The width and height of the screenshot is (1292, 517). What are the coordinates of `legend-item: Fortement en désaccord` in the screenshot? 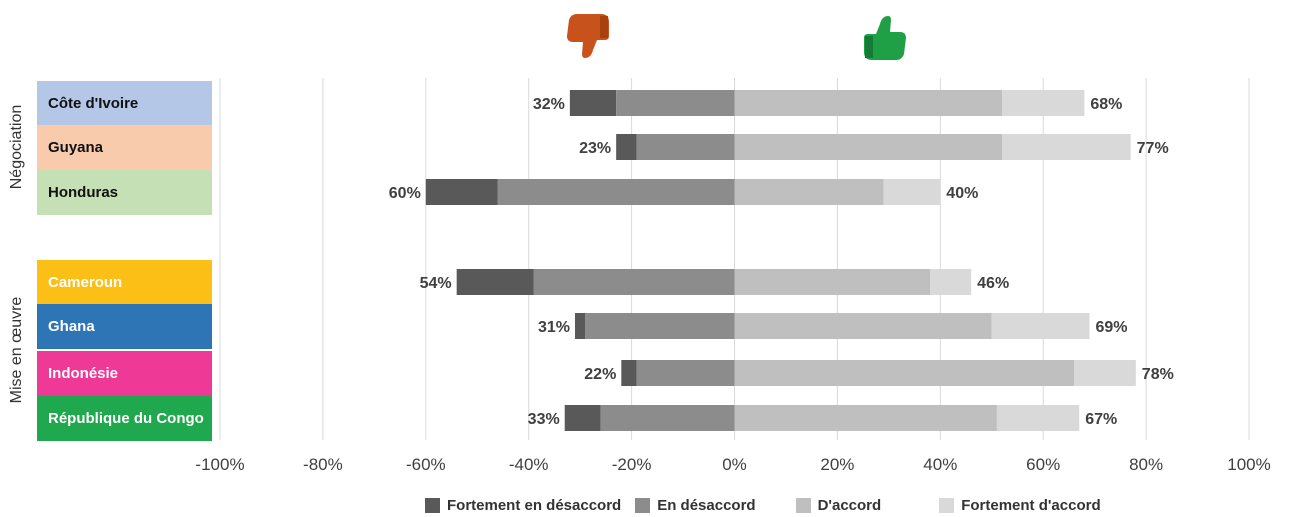 It's located at (523, 505).